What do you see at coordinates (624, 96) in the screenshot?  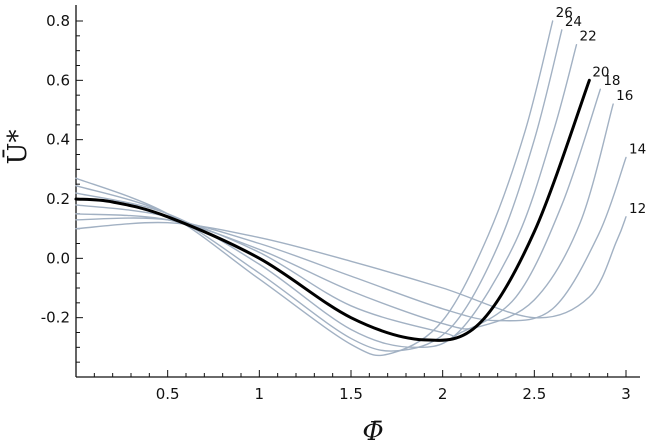 I see `series-label-16: 16` at bounding box center [624, 96].